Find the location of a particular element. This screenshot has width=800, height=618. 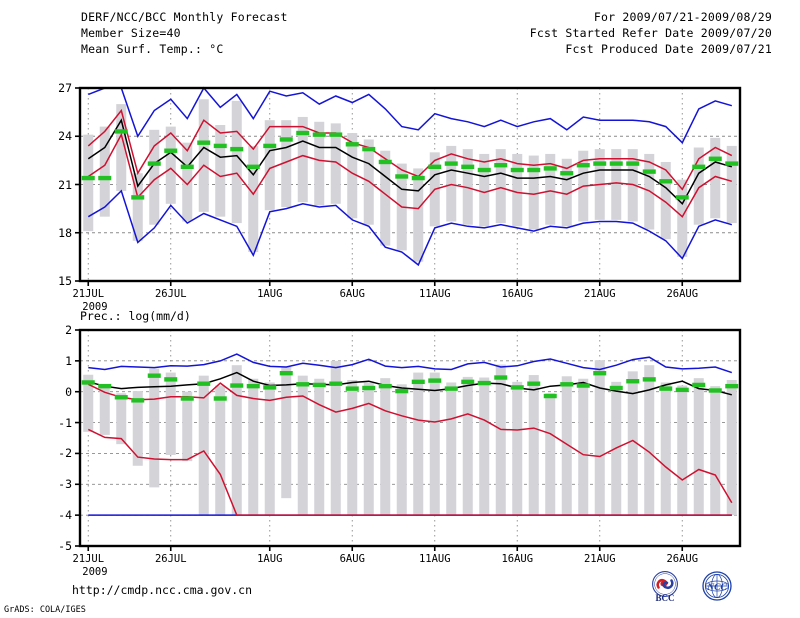

y-tick-label: -2 is located at coordinates (65, 453).